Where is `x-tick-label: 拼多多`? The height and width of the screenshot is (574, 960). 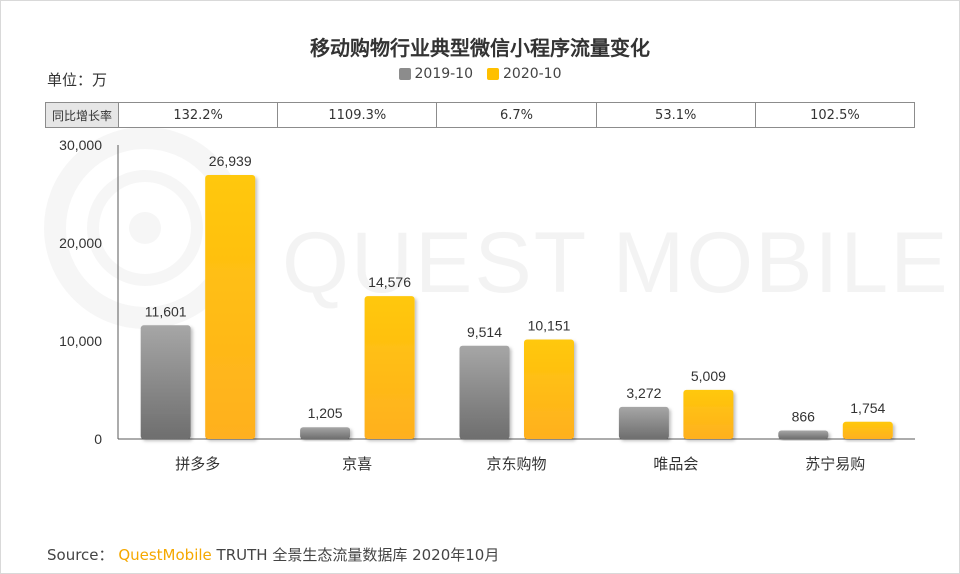 x-tick-label: 拼多多 is located at coordinates (197, 464).